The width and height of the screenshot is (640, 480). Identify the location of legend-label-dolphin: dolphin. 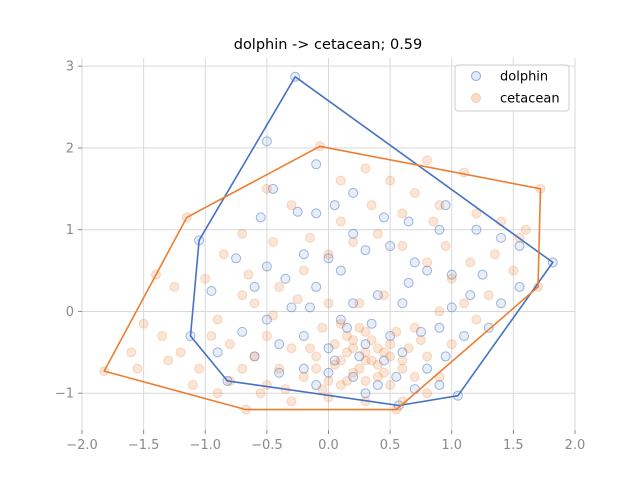
(524, 77).